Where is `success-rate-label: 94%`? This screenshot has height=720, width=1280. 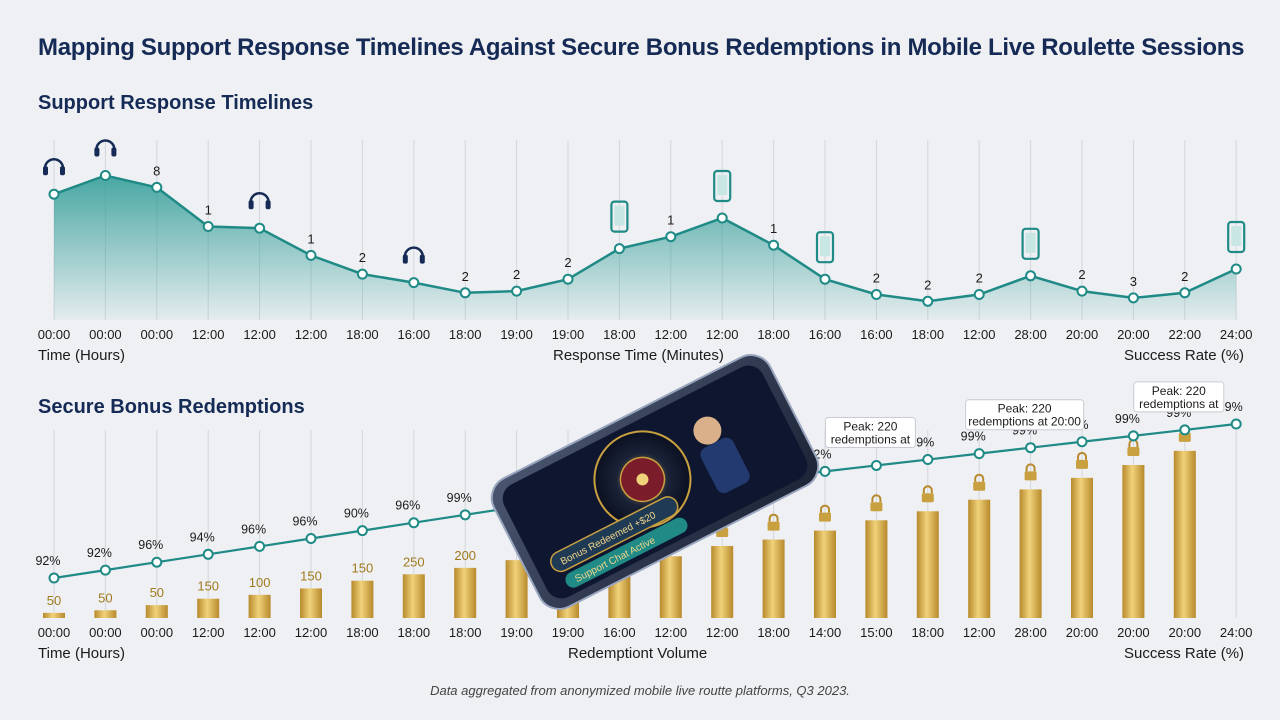
success-rate-label: 94% is located at coordinates (202, 537).